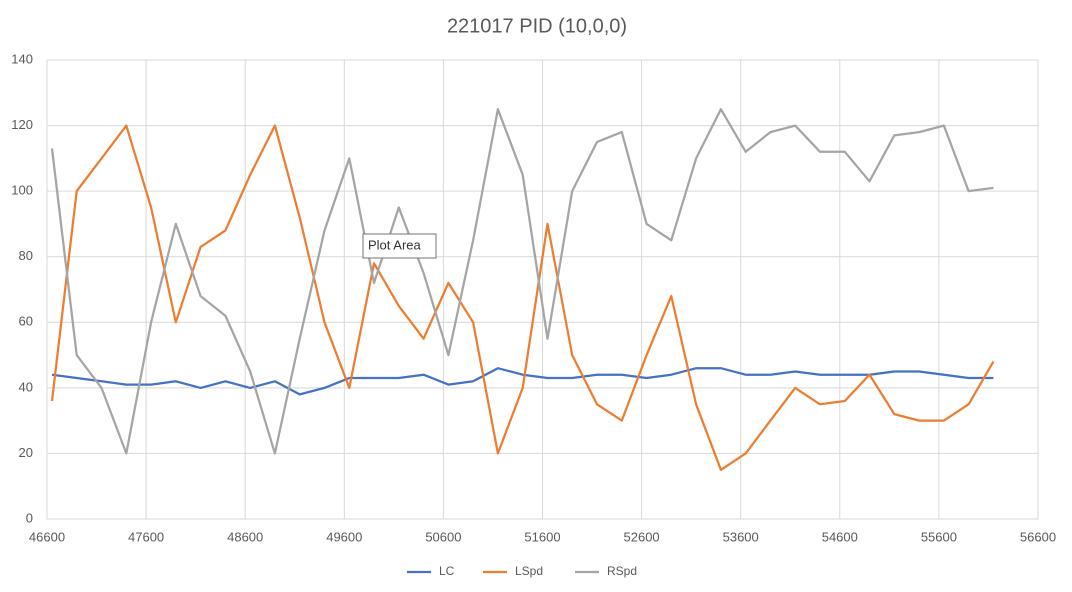  Describe the element at coordinates (26, 452) in the screenshot. I see `y-tick-label: 20` at that location.